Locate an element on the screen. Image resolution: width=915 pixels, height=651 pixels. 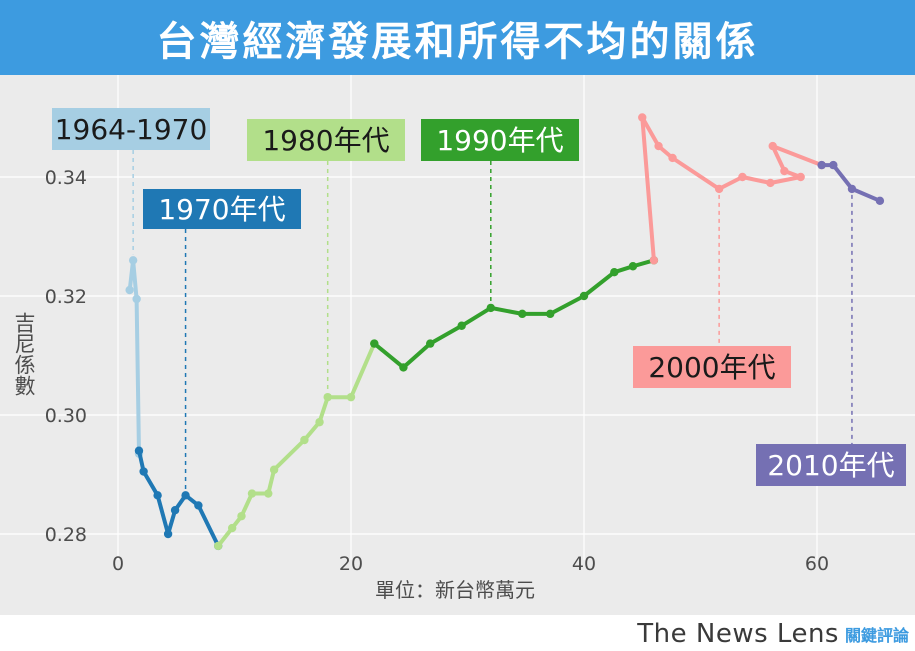
x-tick-label: 40 is located at coordinates (584, 564).